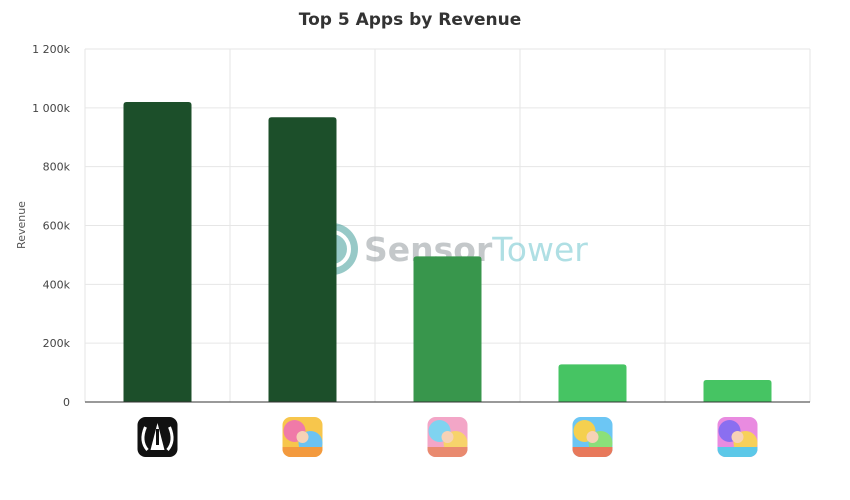 This screenshot has width=850, height=500. What do you see at coordinates (51, 49) in the screenshot?
I see `y-tick-label: 1 200k` at bounding box center [51, 49].